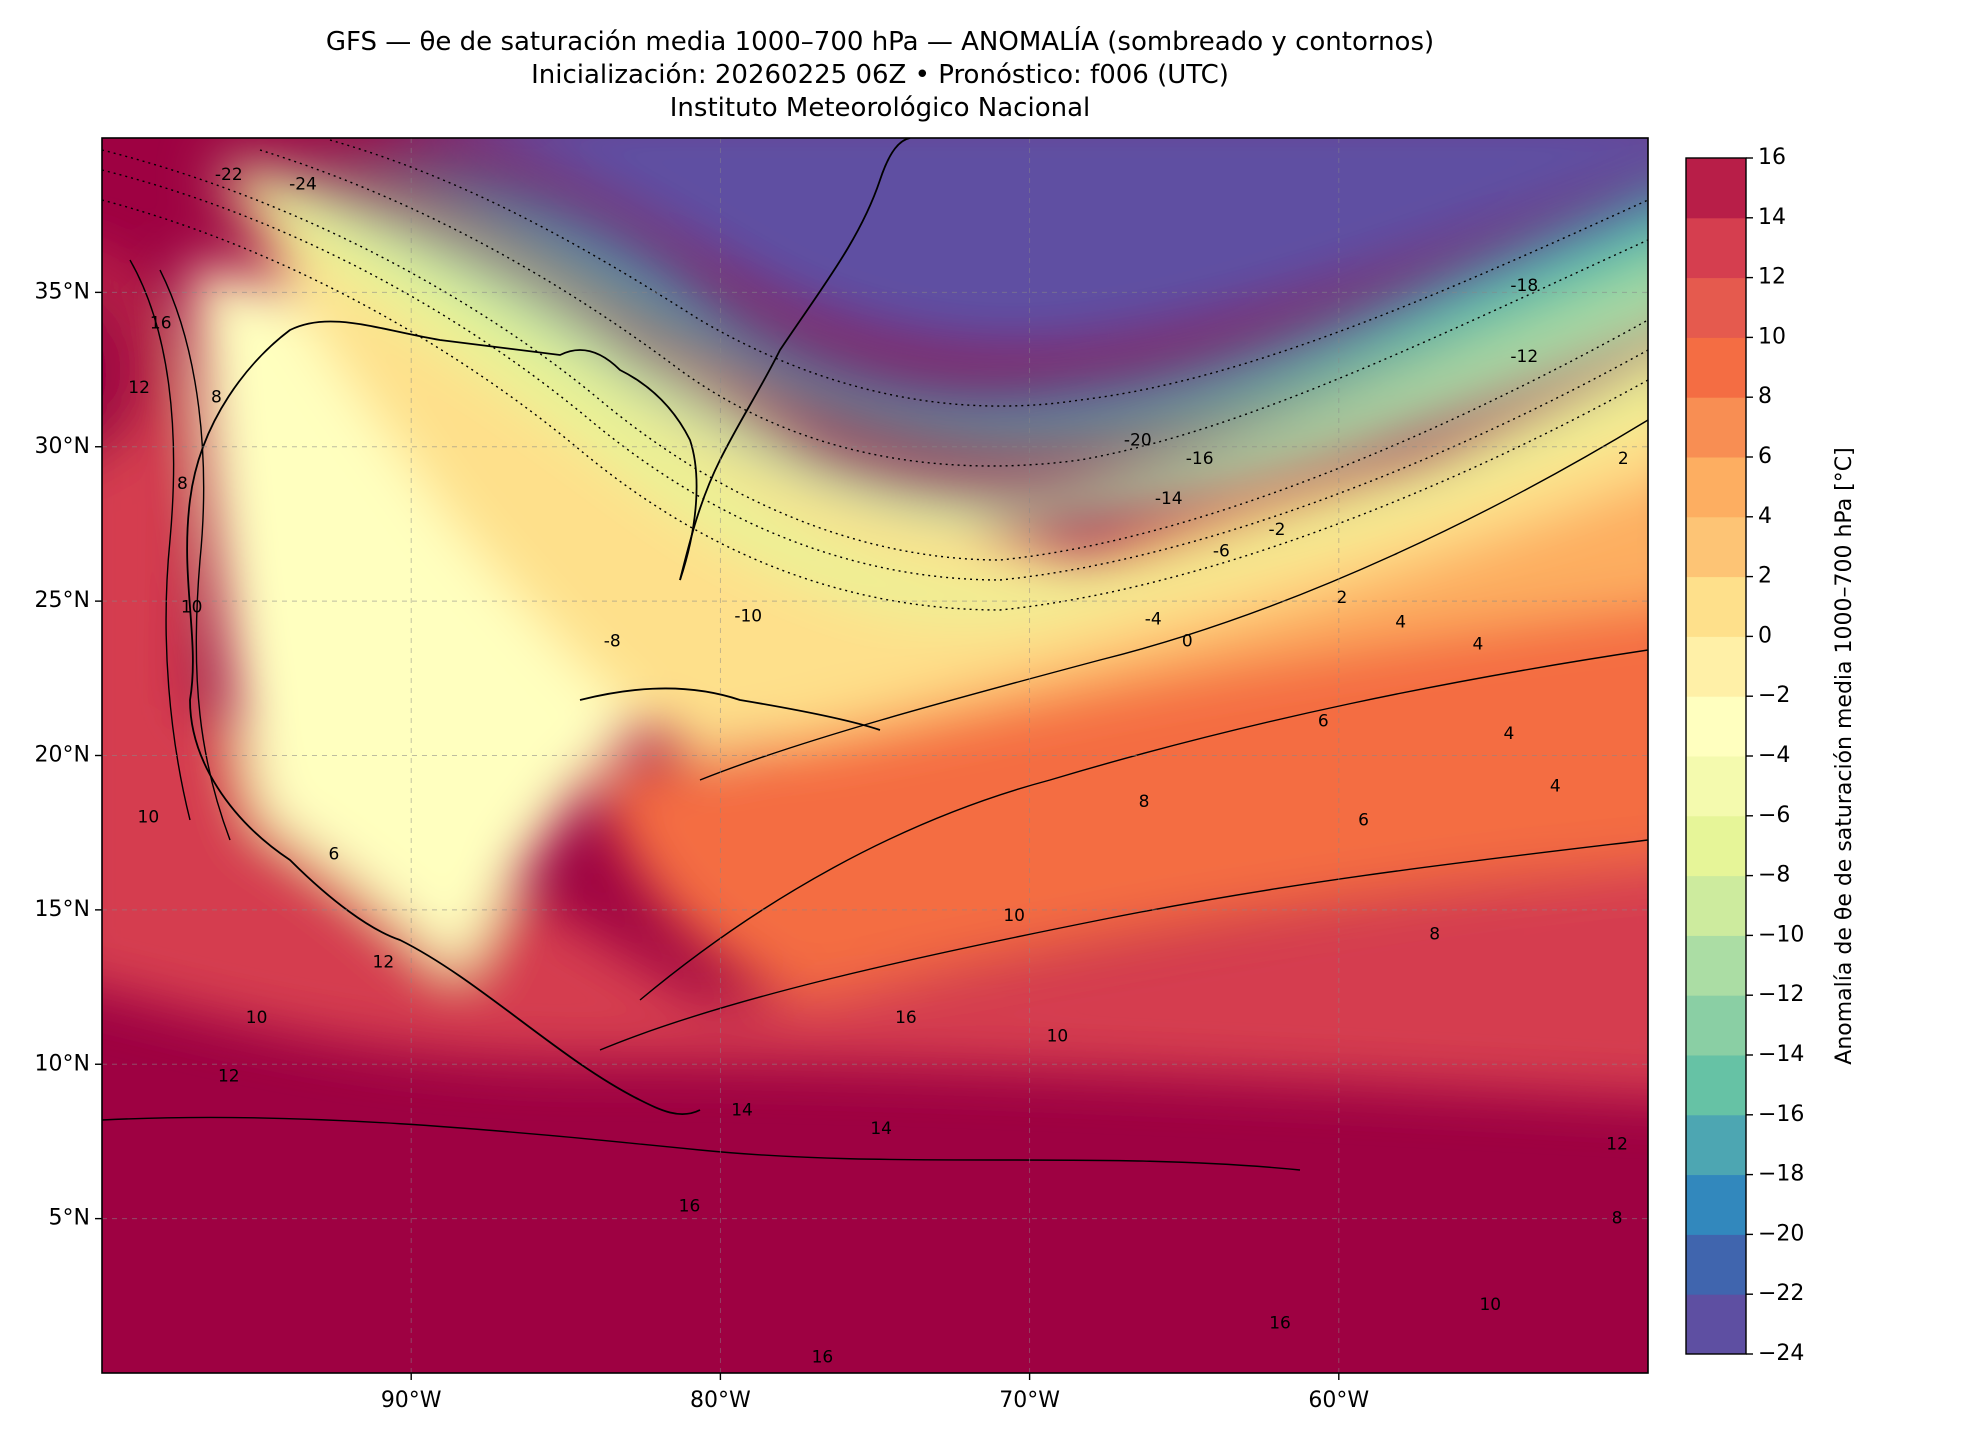  What do you see at coordinates (612, 641) in the screenshot?
I see `contour-label: -8` at bounding box center [612, 641].